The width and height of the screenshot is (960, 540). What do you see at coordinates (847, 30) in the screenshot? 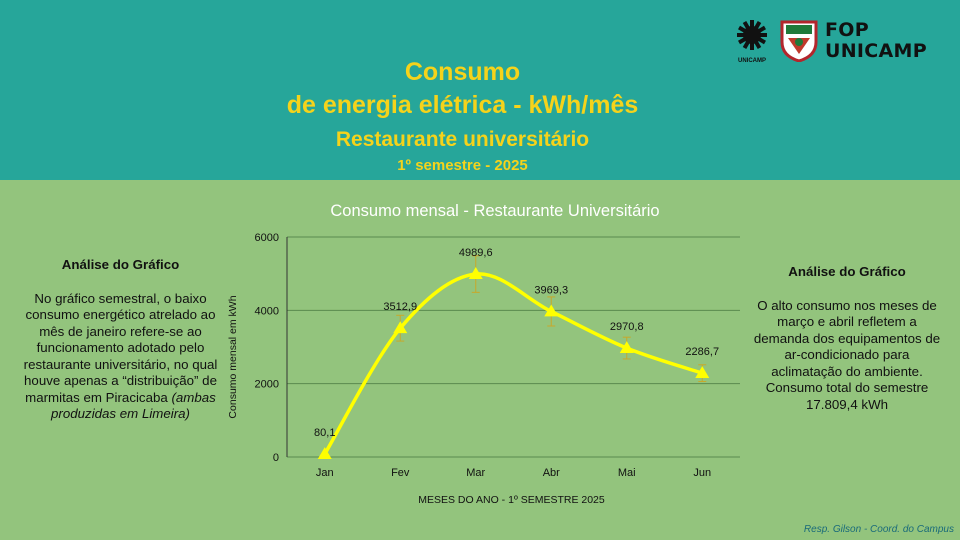
I see `logo-text-fop: FOP` at bounding box center [847, 30].